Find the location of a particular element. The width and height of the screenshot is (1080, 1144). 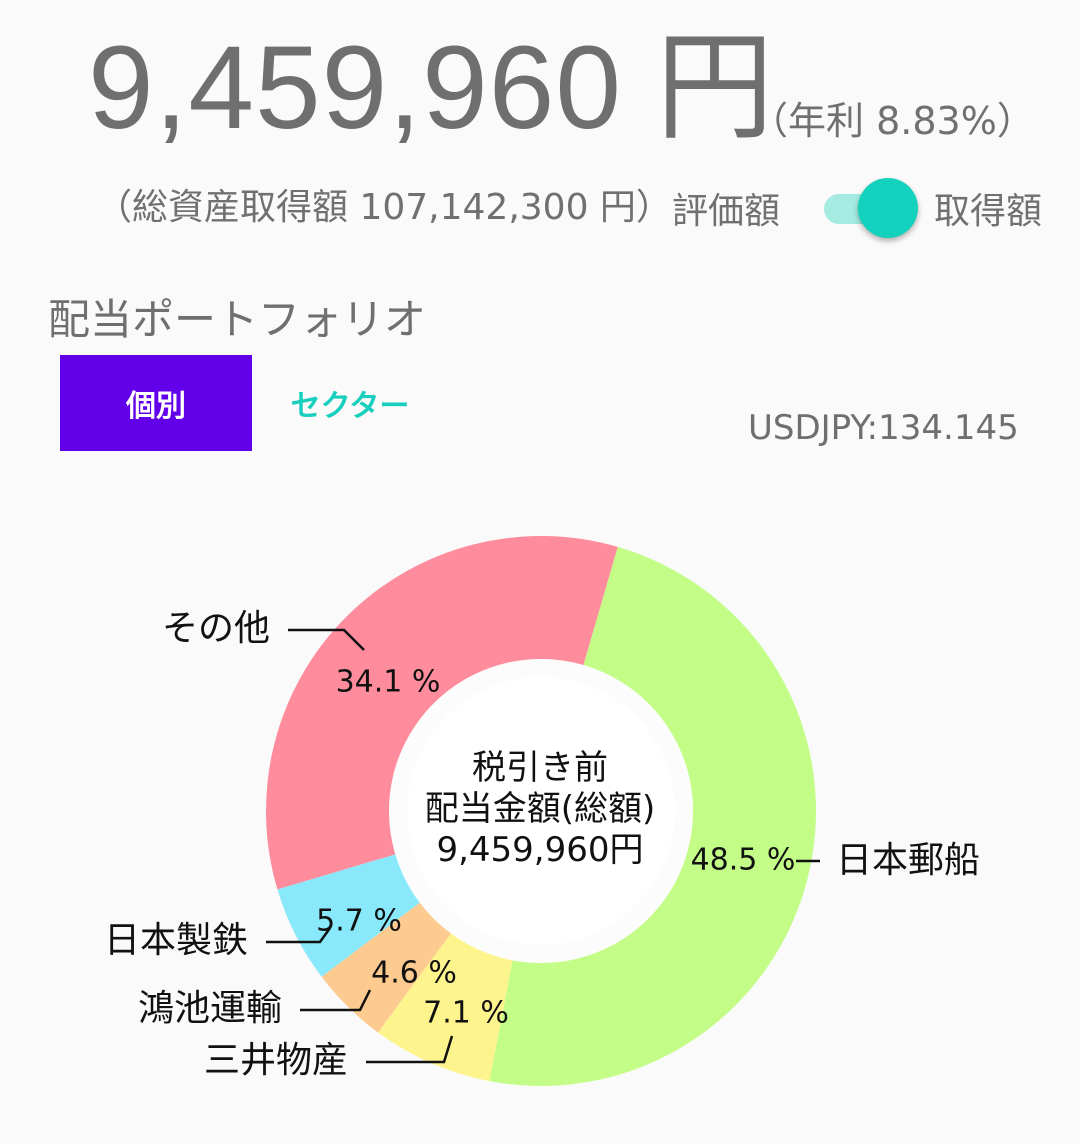

slice-日本製鉄 is located at coordinates (348, 915).